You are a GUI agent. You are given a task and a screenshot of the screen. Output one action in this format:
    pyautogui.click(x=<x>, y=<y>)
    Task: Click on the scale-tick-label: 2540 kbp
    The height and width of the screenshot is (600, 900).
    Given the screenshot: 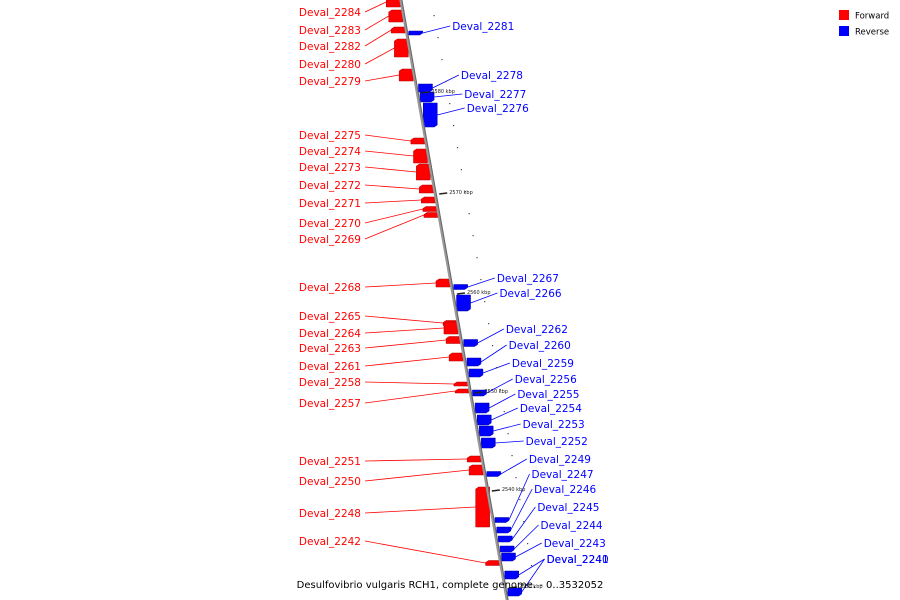 What is the action you would take?
    pyautogui.click(x=514, y=490)
    